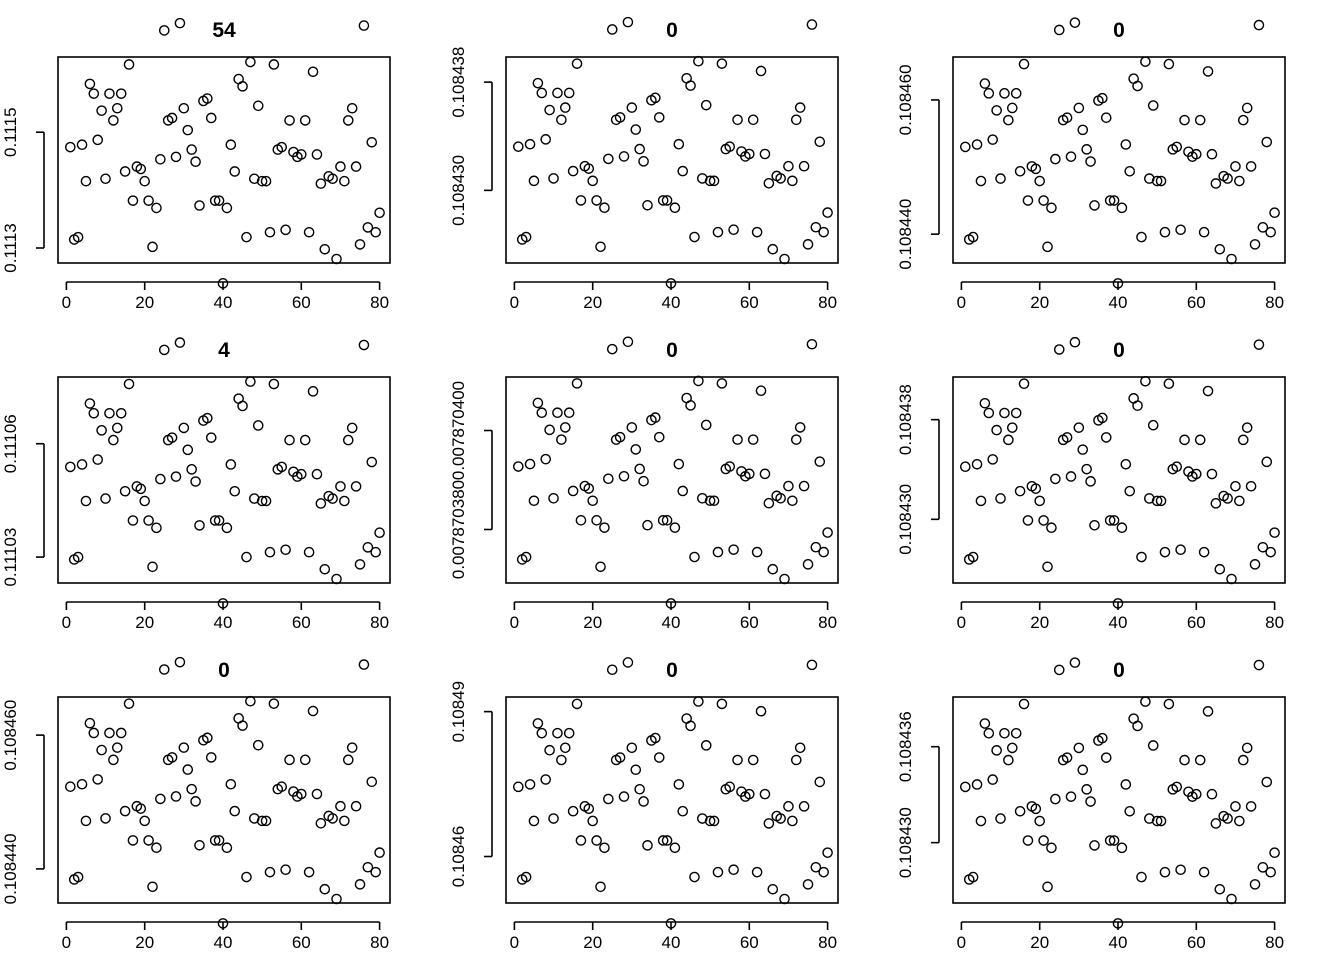 This screenshot has height=960, width=1344. I want to click on x-tick-label: 60, so click(1196, 302).